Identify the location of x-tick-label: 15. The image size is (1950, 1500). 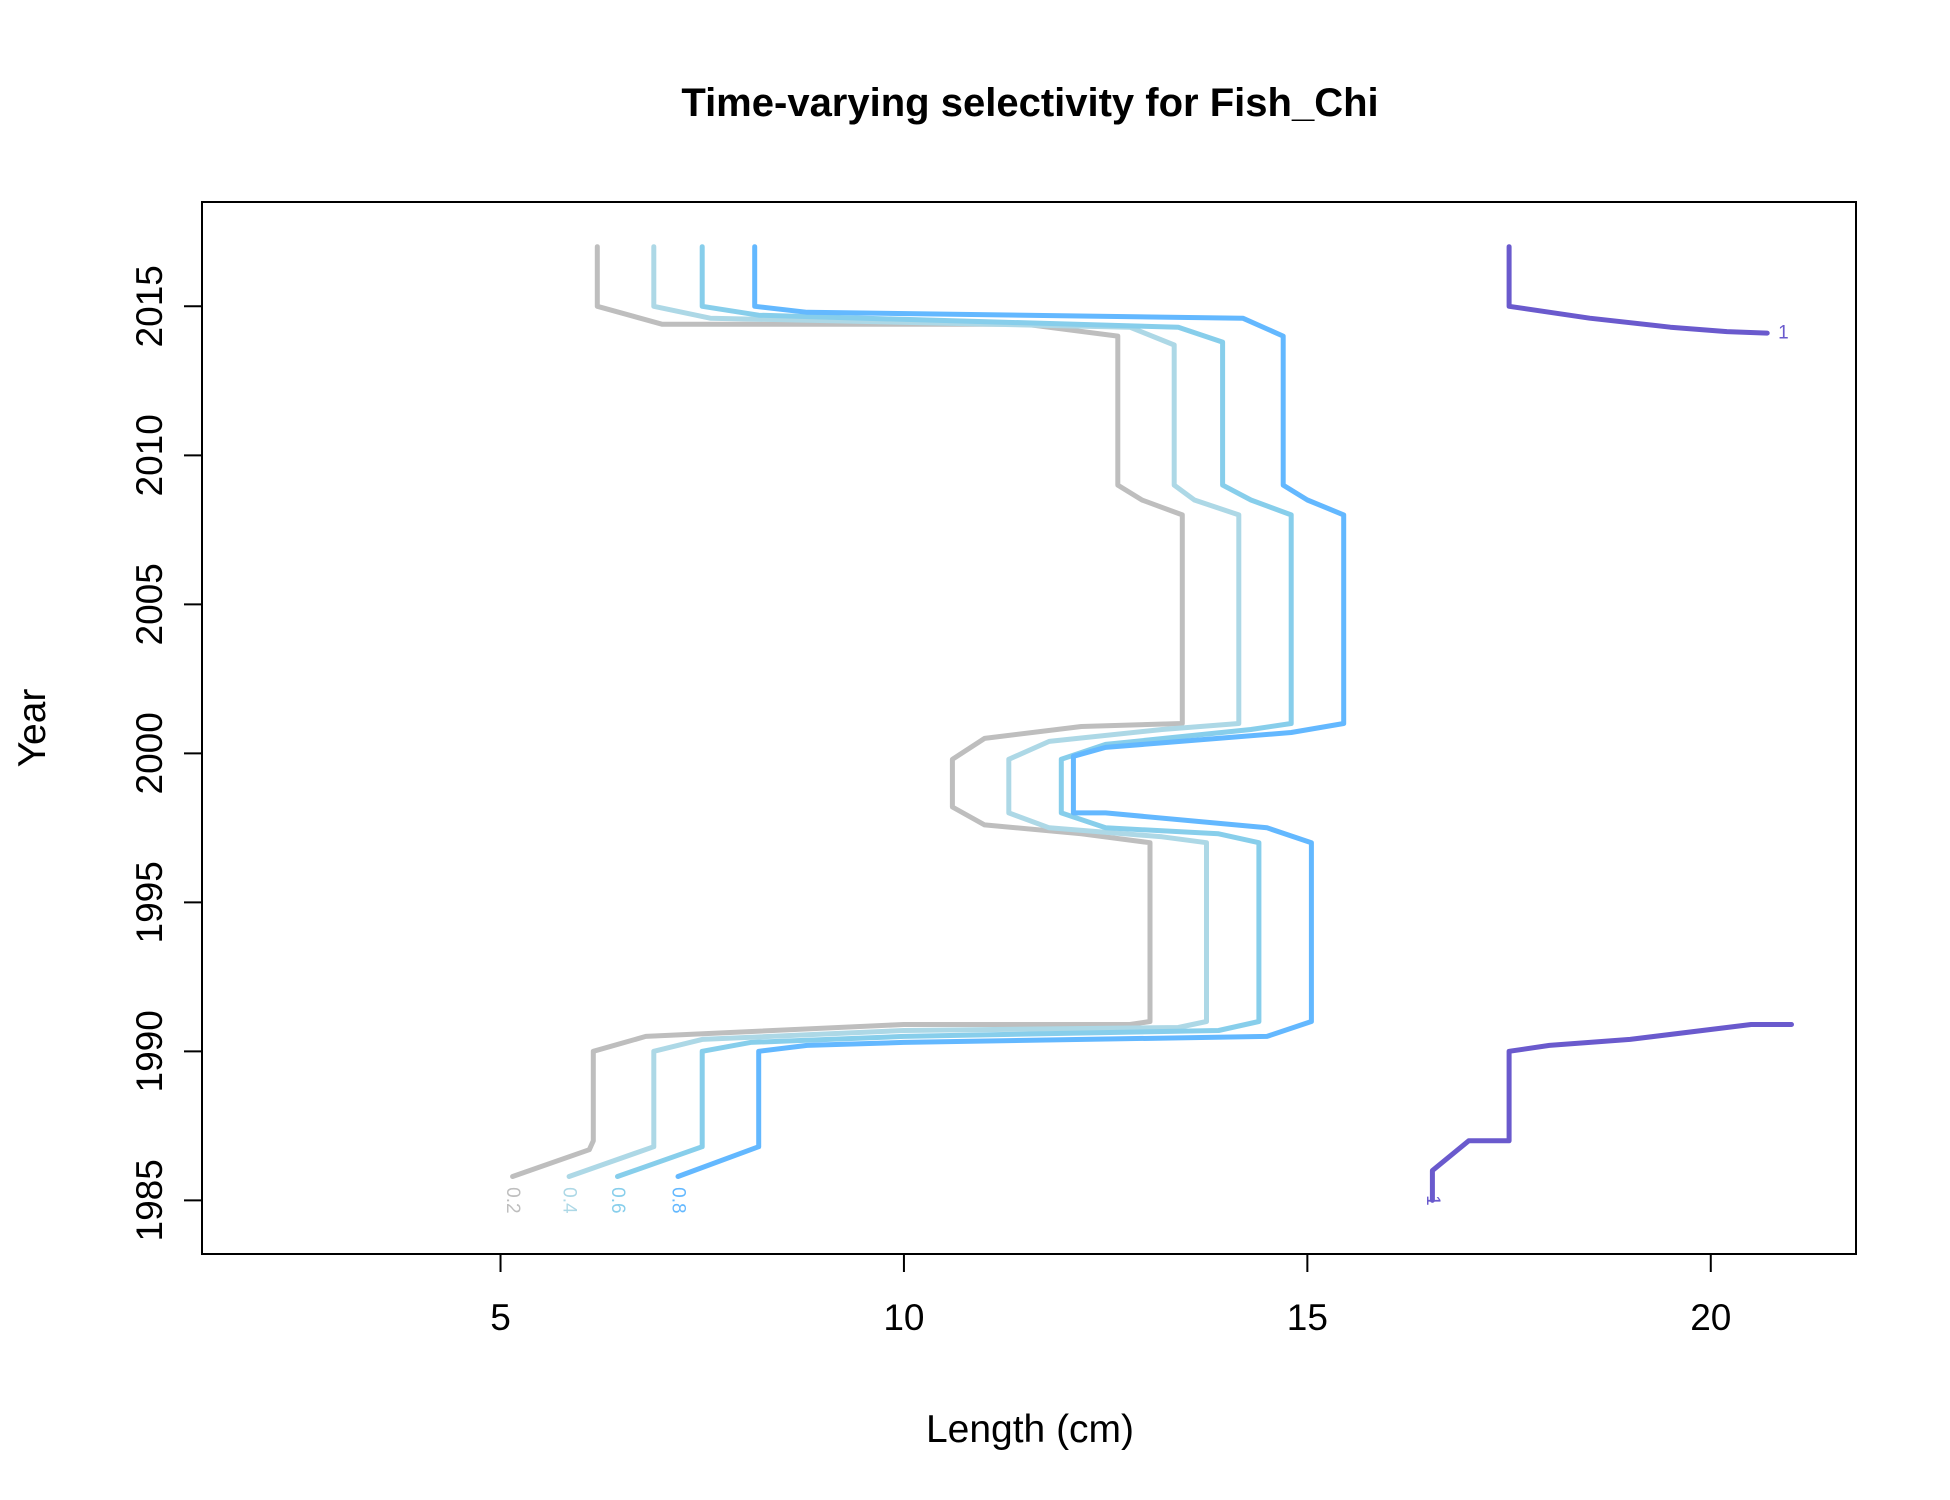
(1307, 1317).